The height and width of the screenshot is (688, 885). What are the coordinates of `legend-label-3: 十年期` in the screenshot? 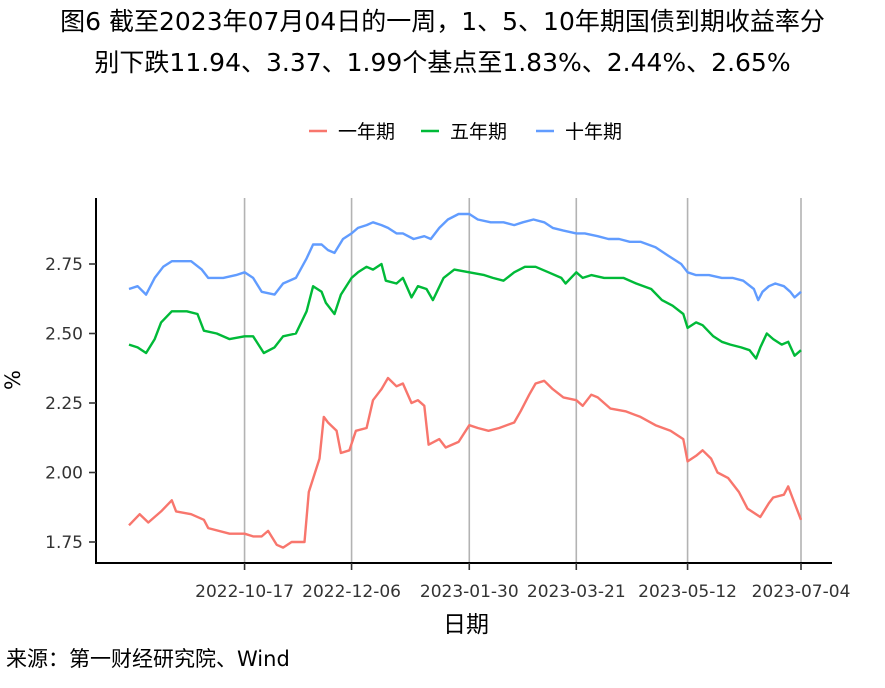 It's located at (593, 132).